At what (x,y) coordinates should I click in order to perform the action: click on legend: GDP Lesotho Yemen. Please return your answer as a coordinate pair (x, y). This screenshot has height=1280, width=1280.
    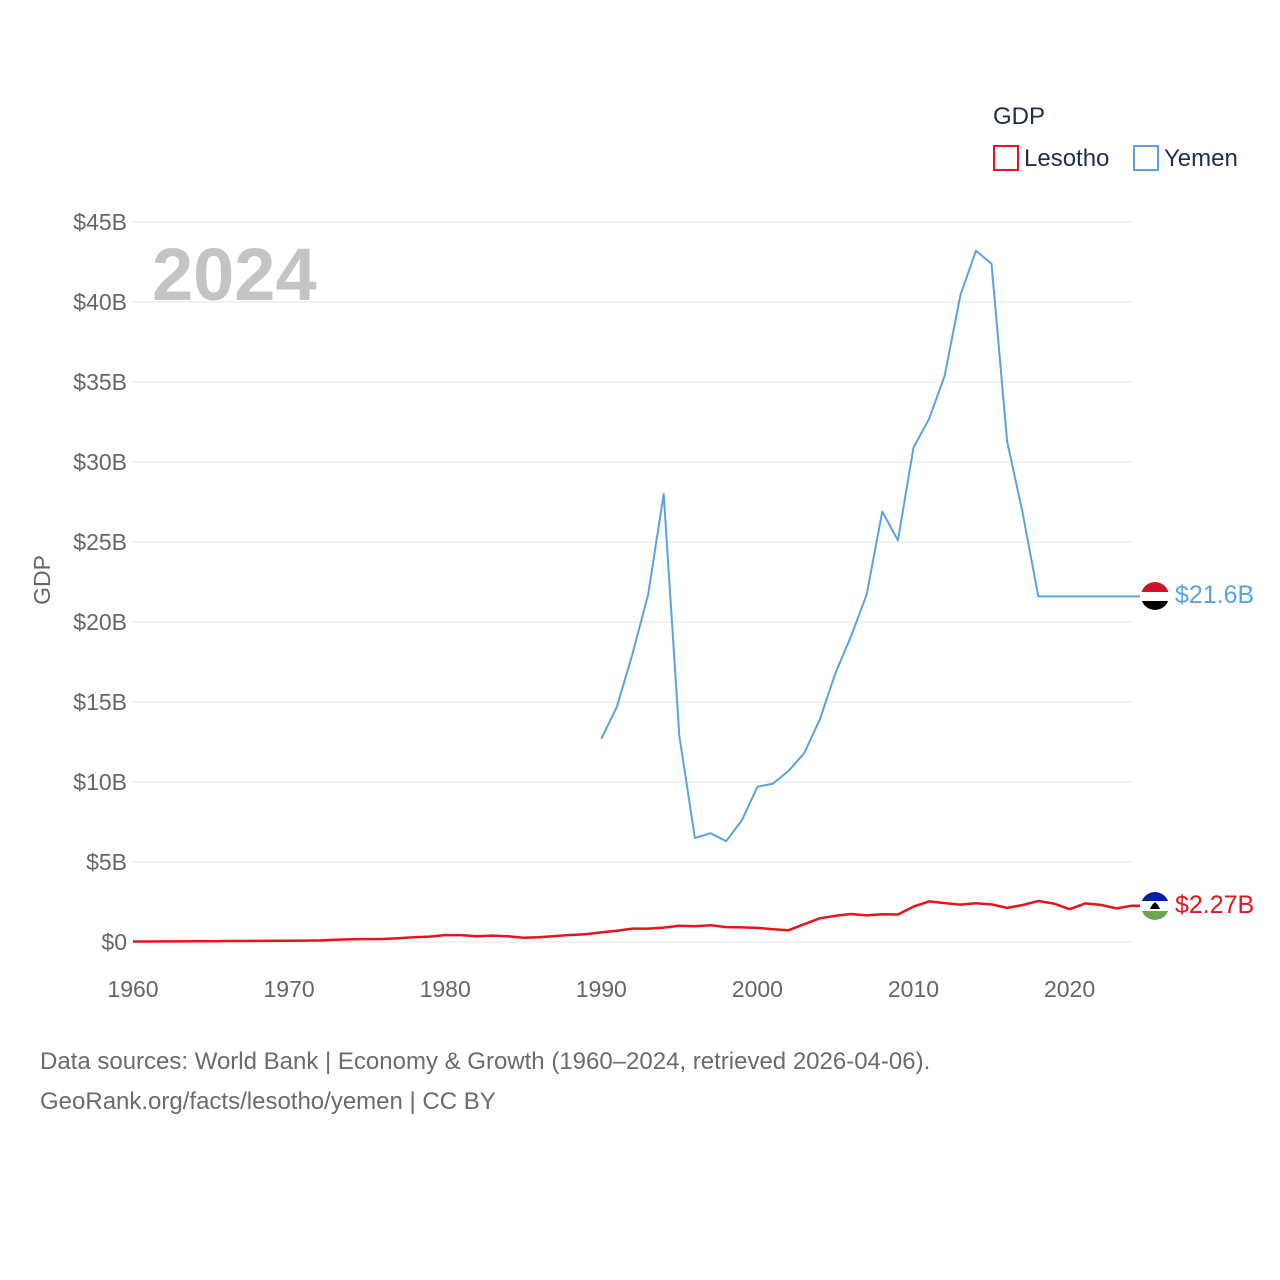
    Looking at the image, I should click on (1115, 137).